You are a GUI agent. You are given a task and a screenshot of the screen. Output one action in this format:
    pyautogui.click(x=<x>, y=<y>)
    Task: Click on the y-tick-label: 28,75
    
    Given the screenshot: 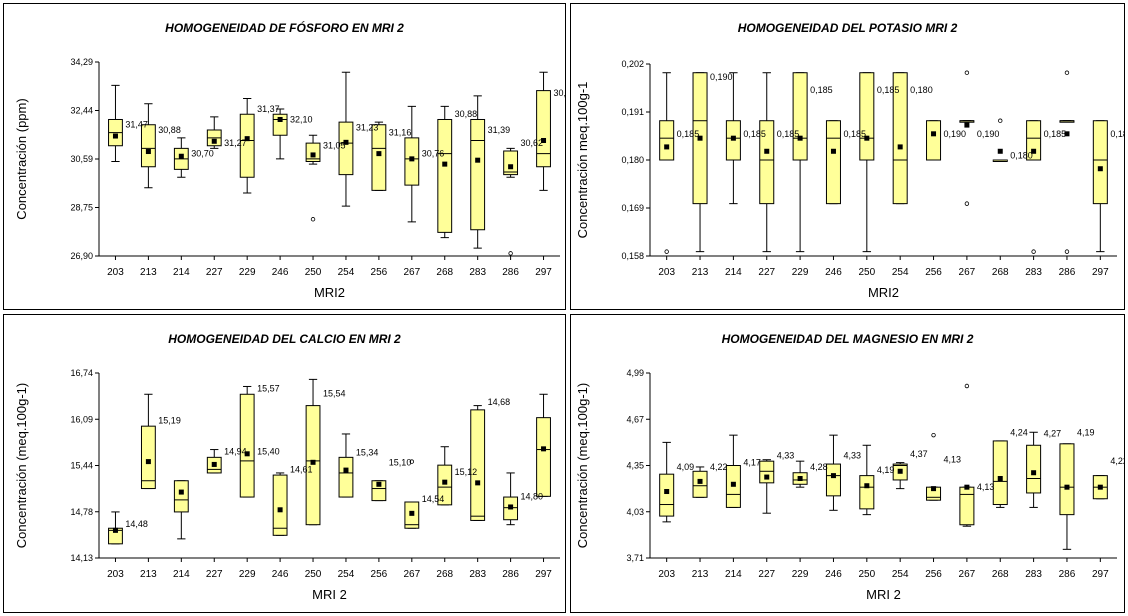 What is the action you would take?
    pyautogui.click(x=81, y=208)
    